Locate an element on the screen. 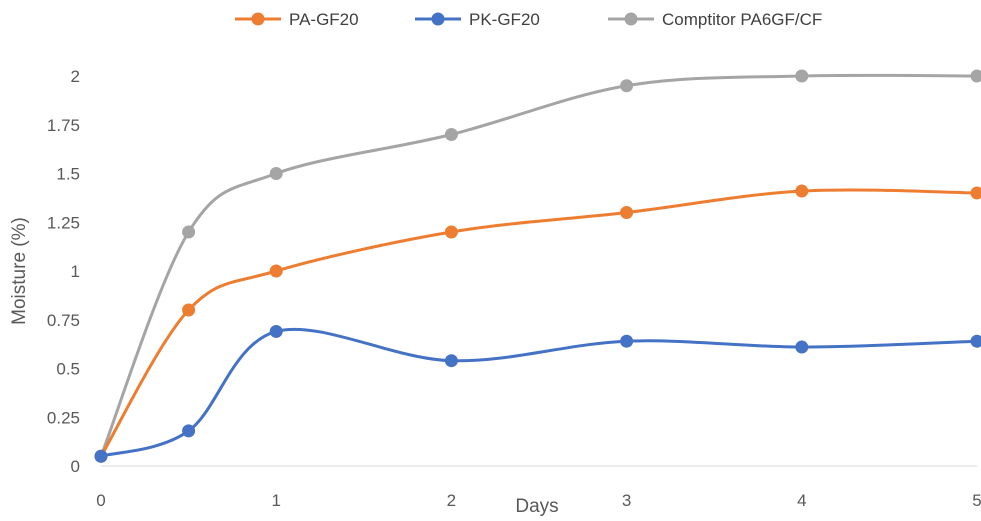  legend-item-comptitor-pa6gf-cf: Comptitor PA6GF/CF is located at coordinates (715, 19).